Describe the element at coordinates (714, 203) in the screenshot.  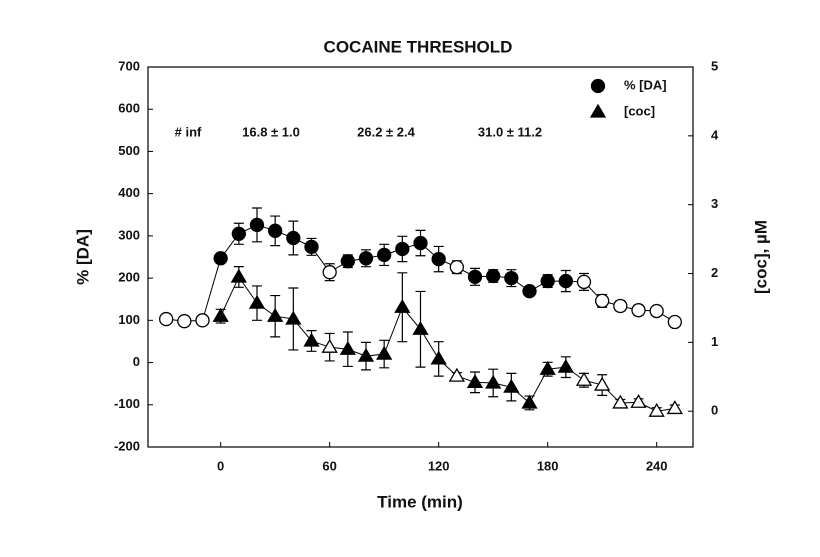
I see `y2-tick-label: 3` at that location.